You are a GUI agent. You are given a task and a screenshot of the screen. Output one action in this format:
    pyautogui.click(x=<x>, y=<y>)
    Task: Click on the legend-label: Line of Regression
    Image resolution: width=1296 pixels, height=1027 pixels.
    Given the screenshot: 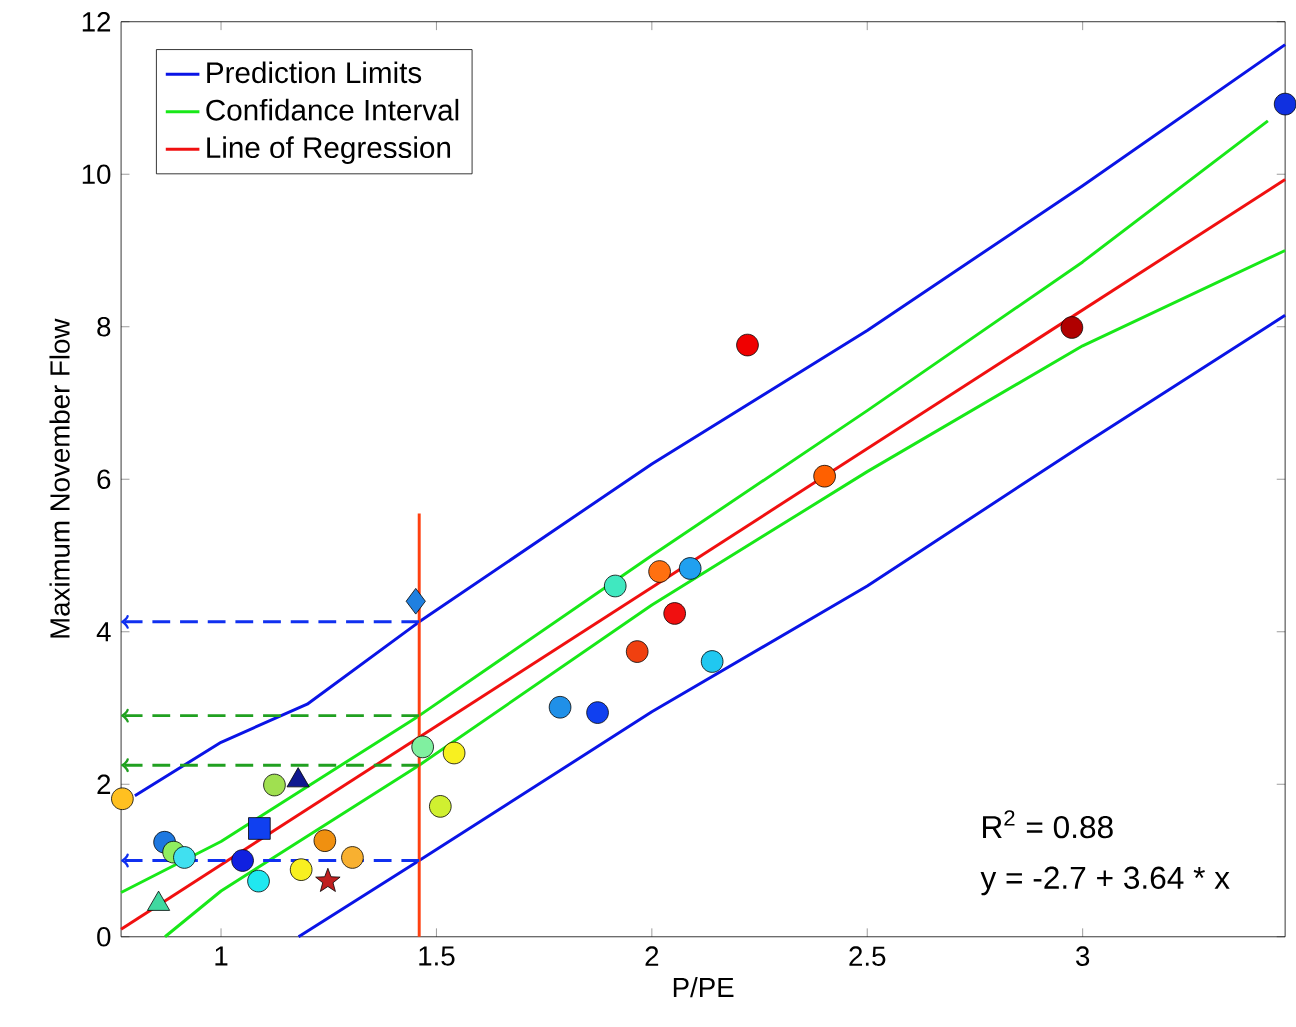 What is the action you would take?
    pyautogui.click(x=329, y=150)
    